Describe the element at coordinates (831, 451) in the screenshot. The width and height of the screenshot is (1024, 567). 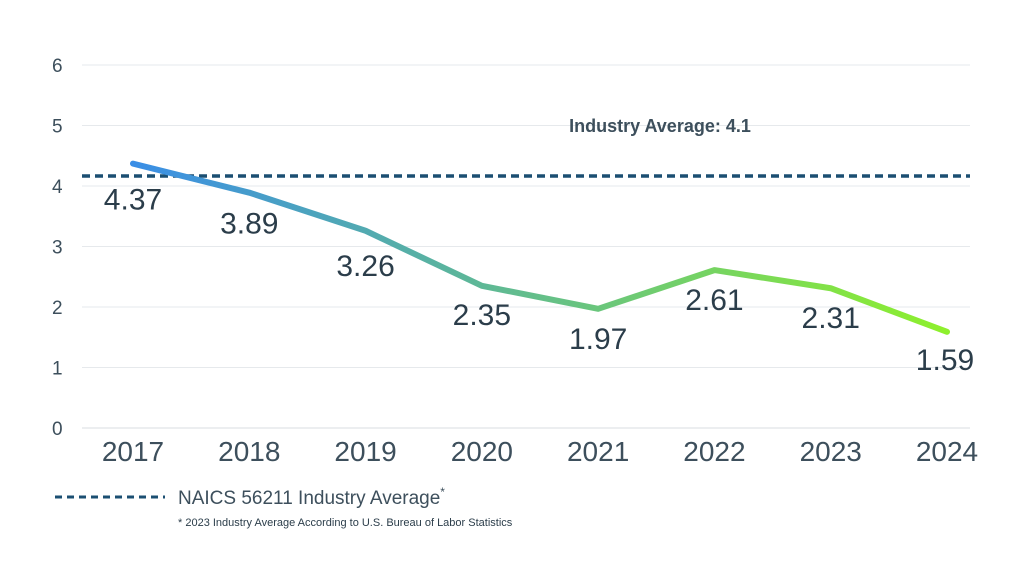
I see `x-tick-label-2023: 2023` at that location.